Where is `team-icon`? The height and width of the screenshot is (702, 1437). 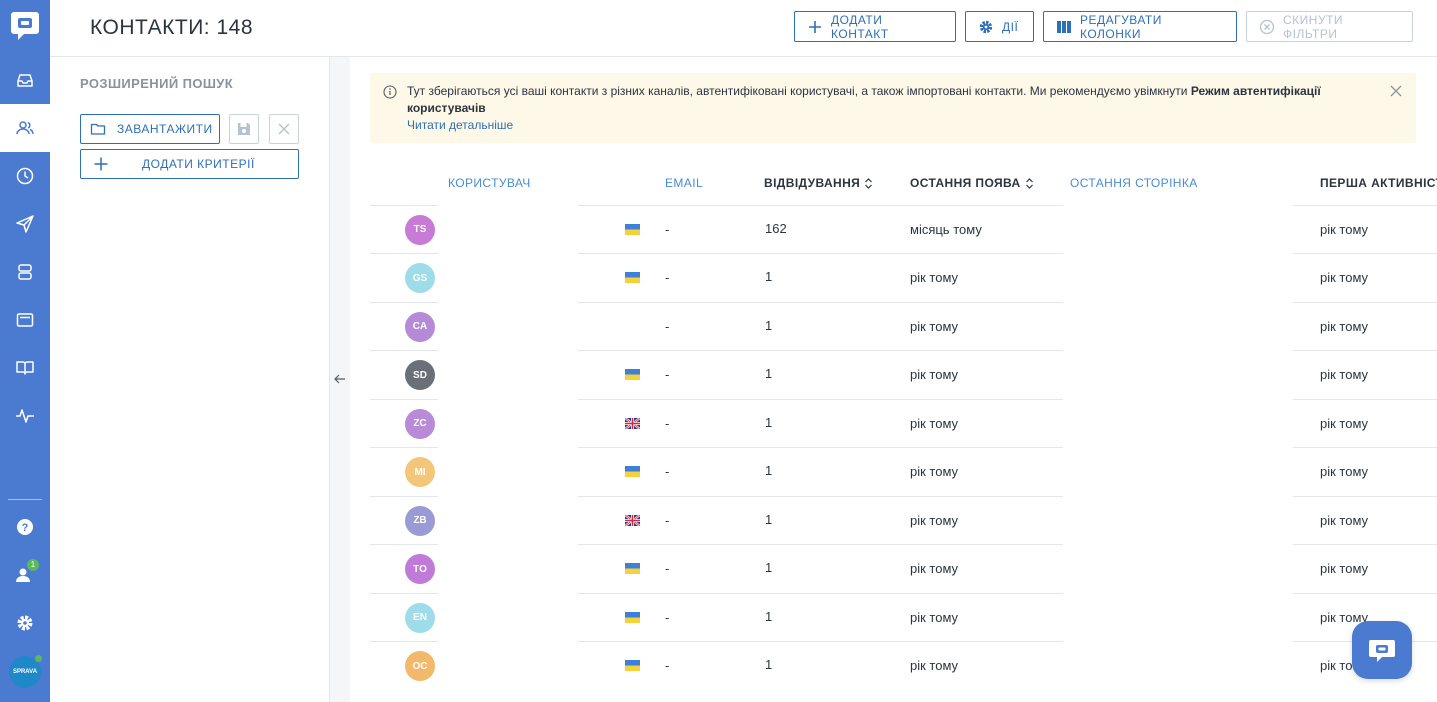 team-icon is located at coordinates (23, 575).